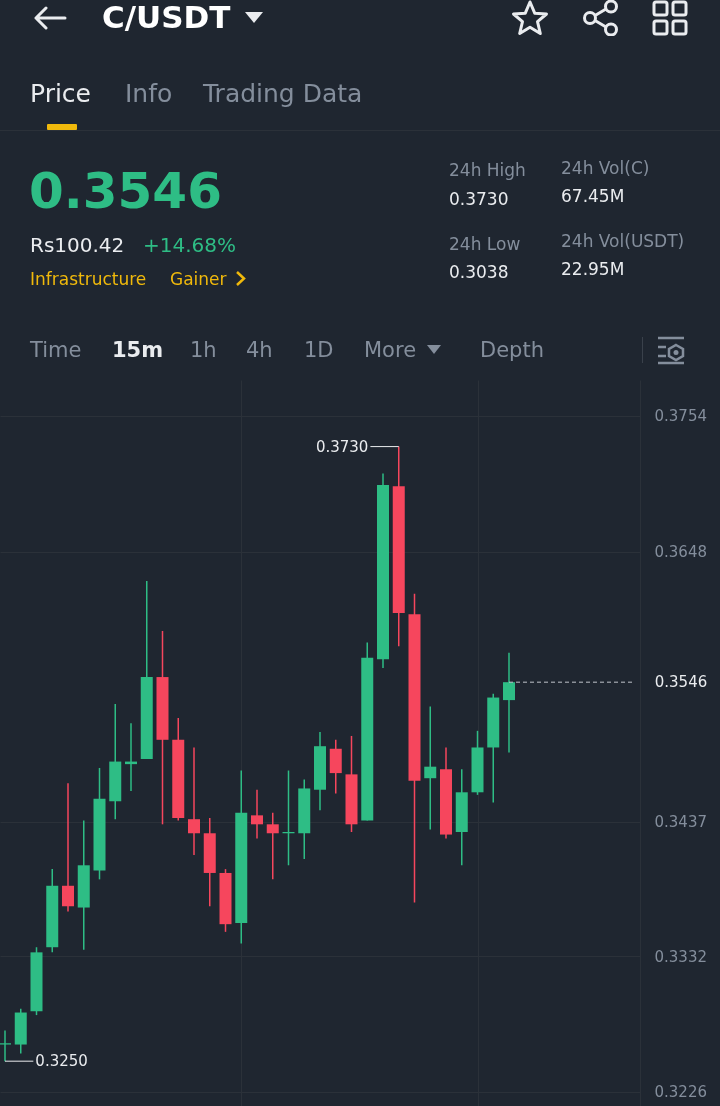 This screenshot has width=720, height=1106. Describe the element at coordinates (680, 822) in the screenshot. I see `y-tick-label: 0.3437` at that location.